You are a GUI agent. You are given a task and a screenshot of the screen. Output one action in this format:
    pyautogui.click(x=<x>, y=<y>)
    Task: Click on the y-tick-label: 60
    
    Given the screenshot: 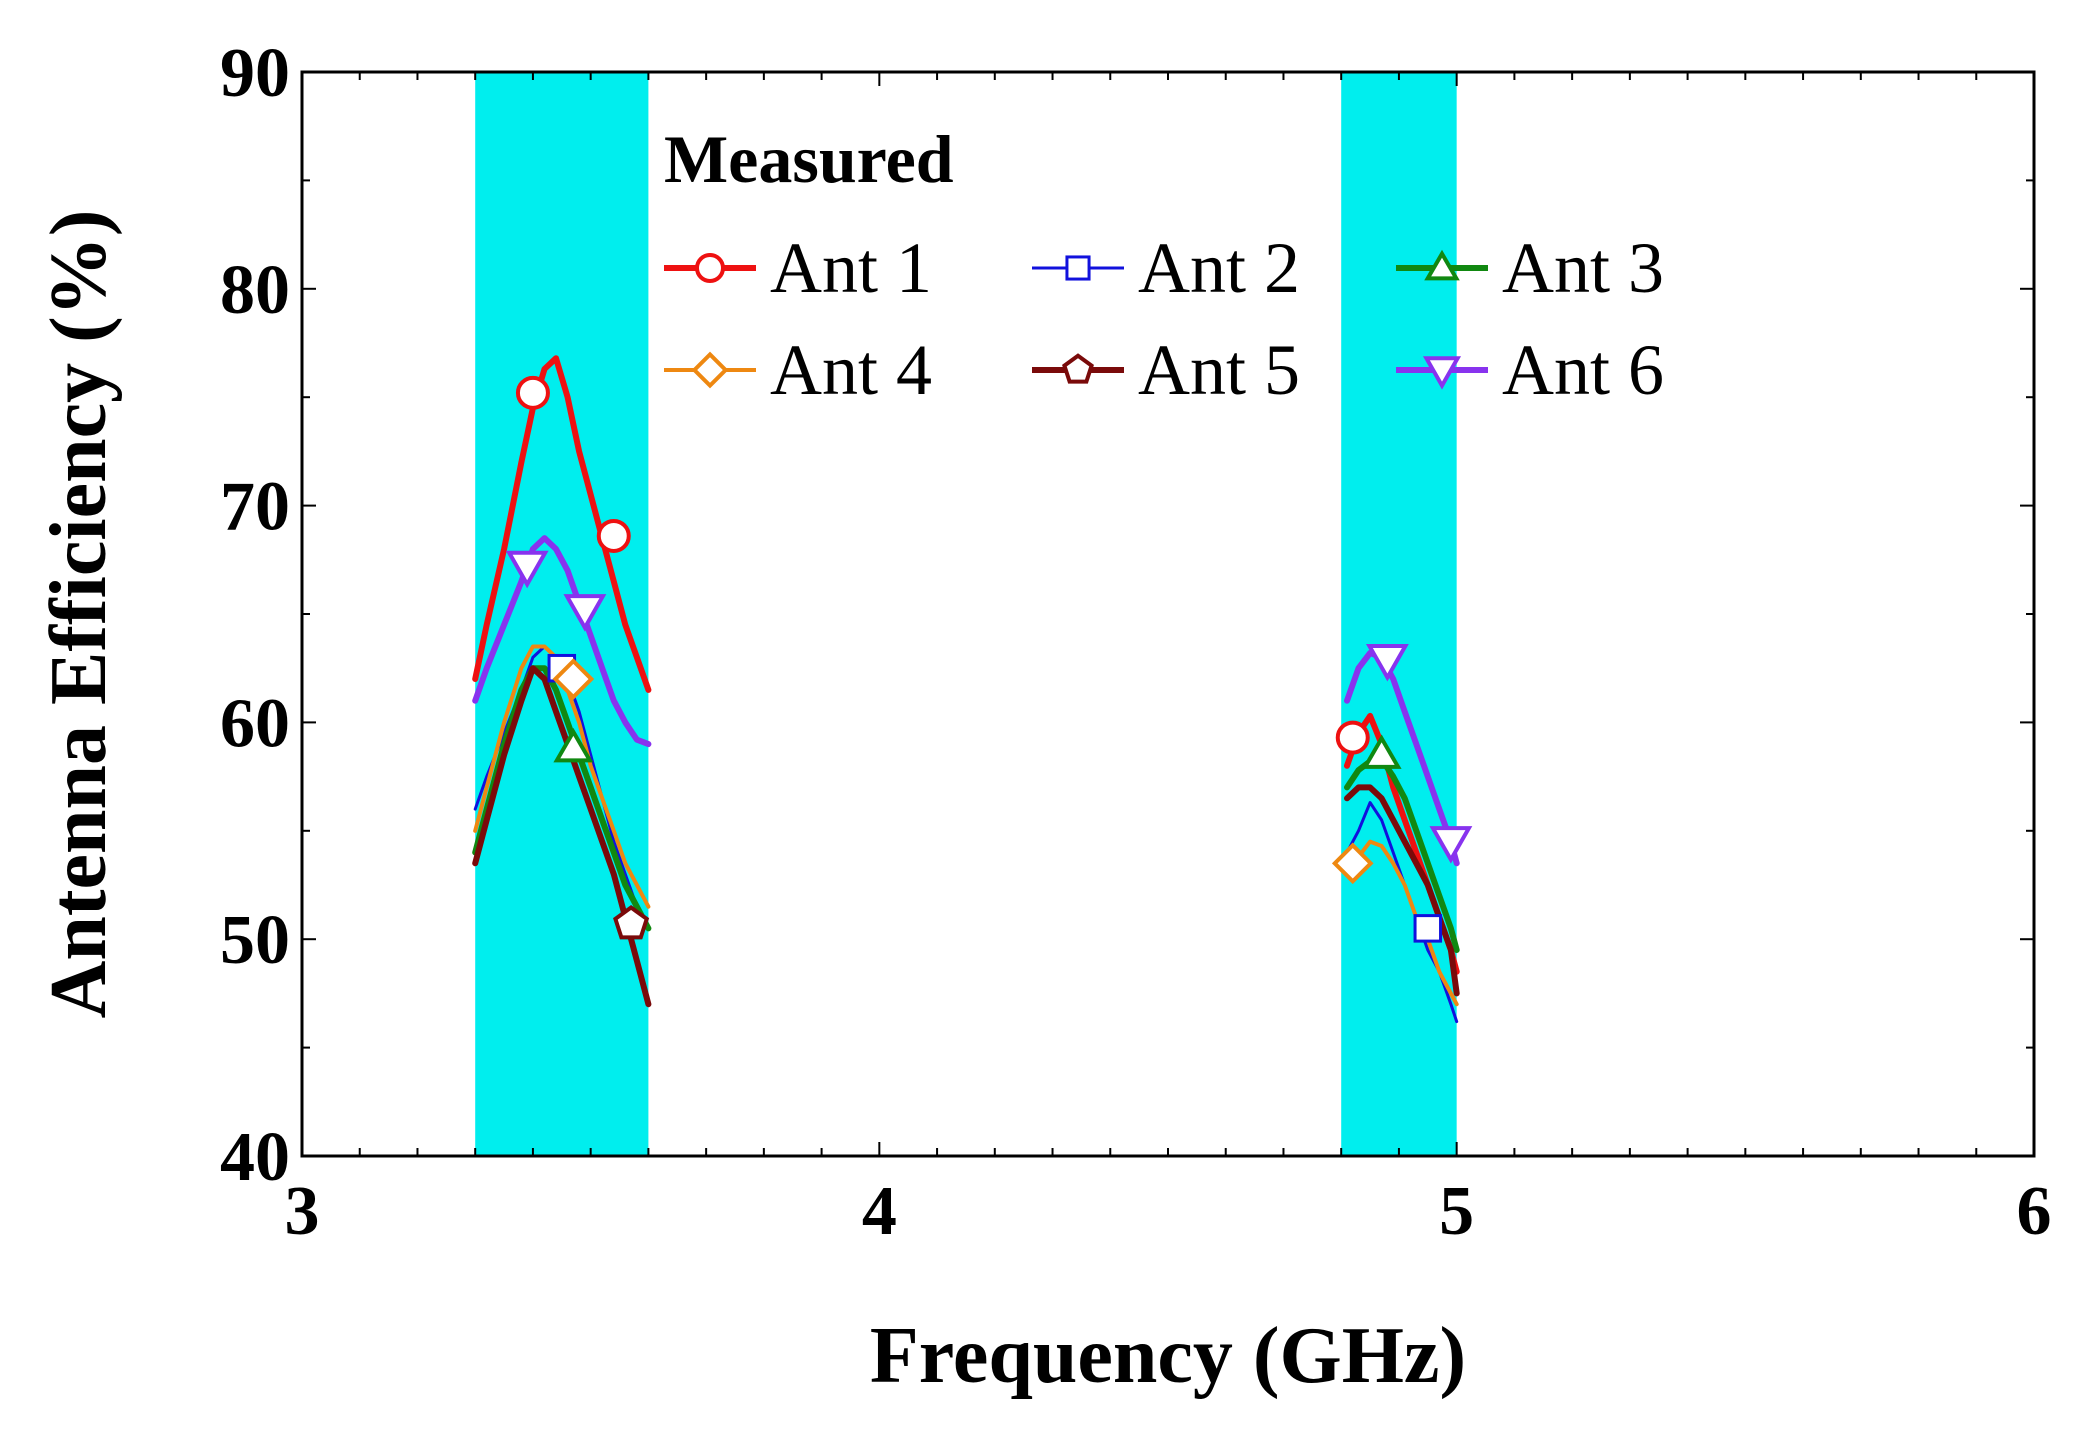 What is the action you would take?
    pyautogui.click(x=255, y=723)
    